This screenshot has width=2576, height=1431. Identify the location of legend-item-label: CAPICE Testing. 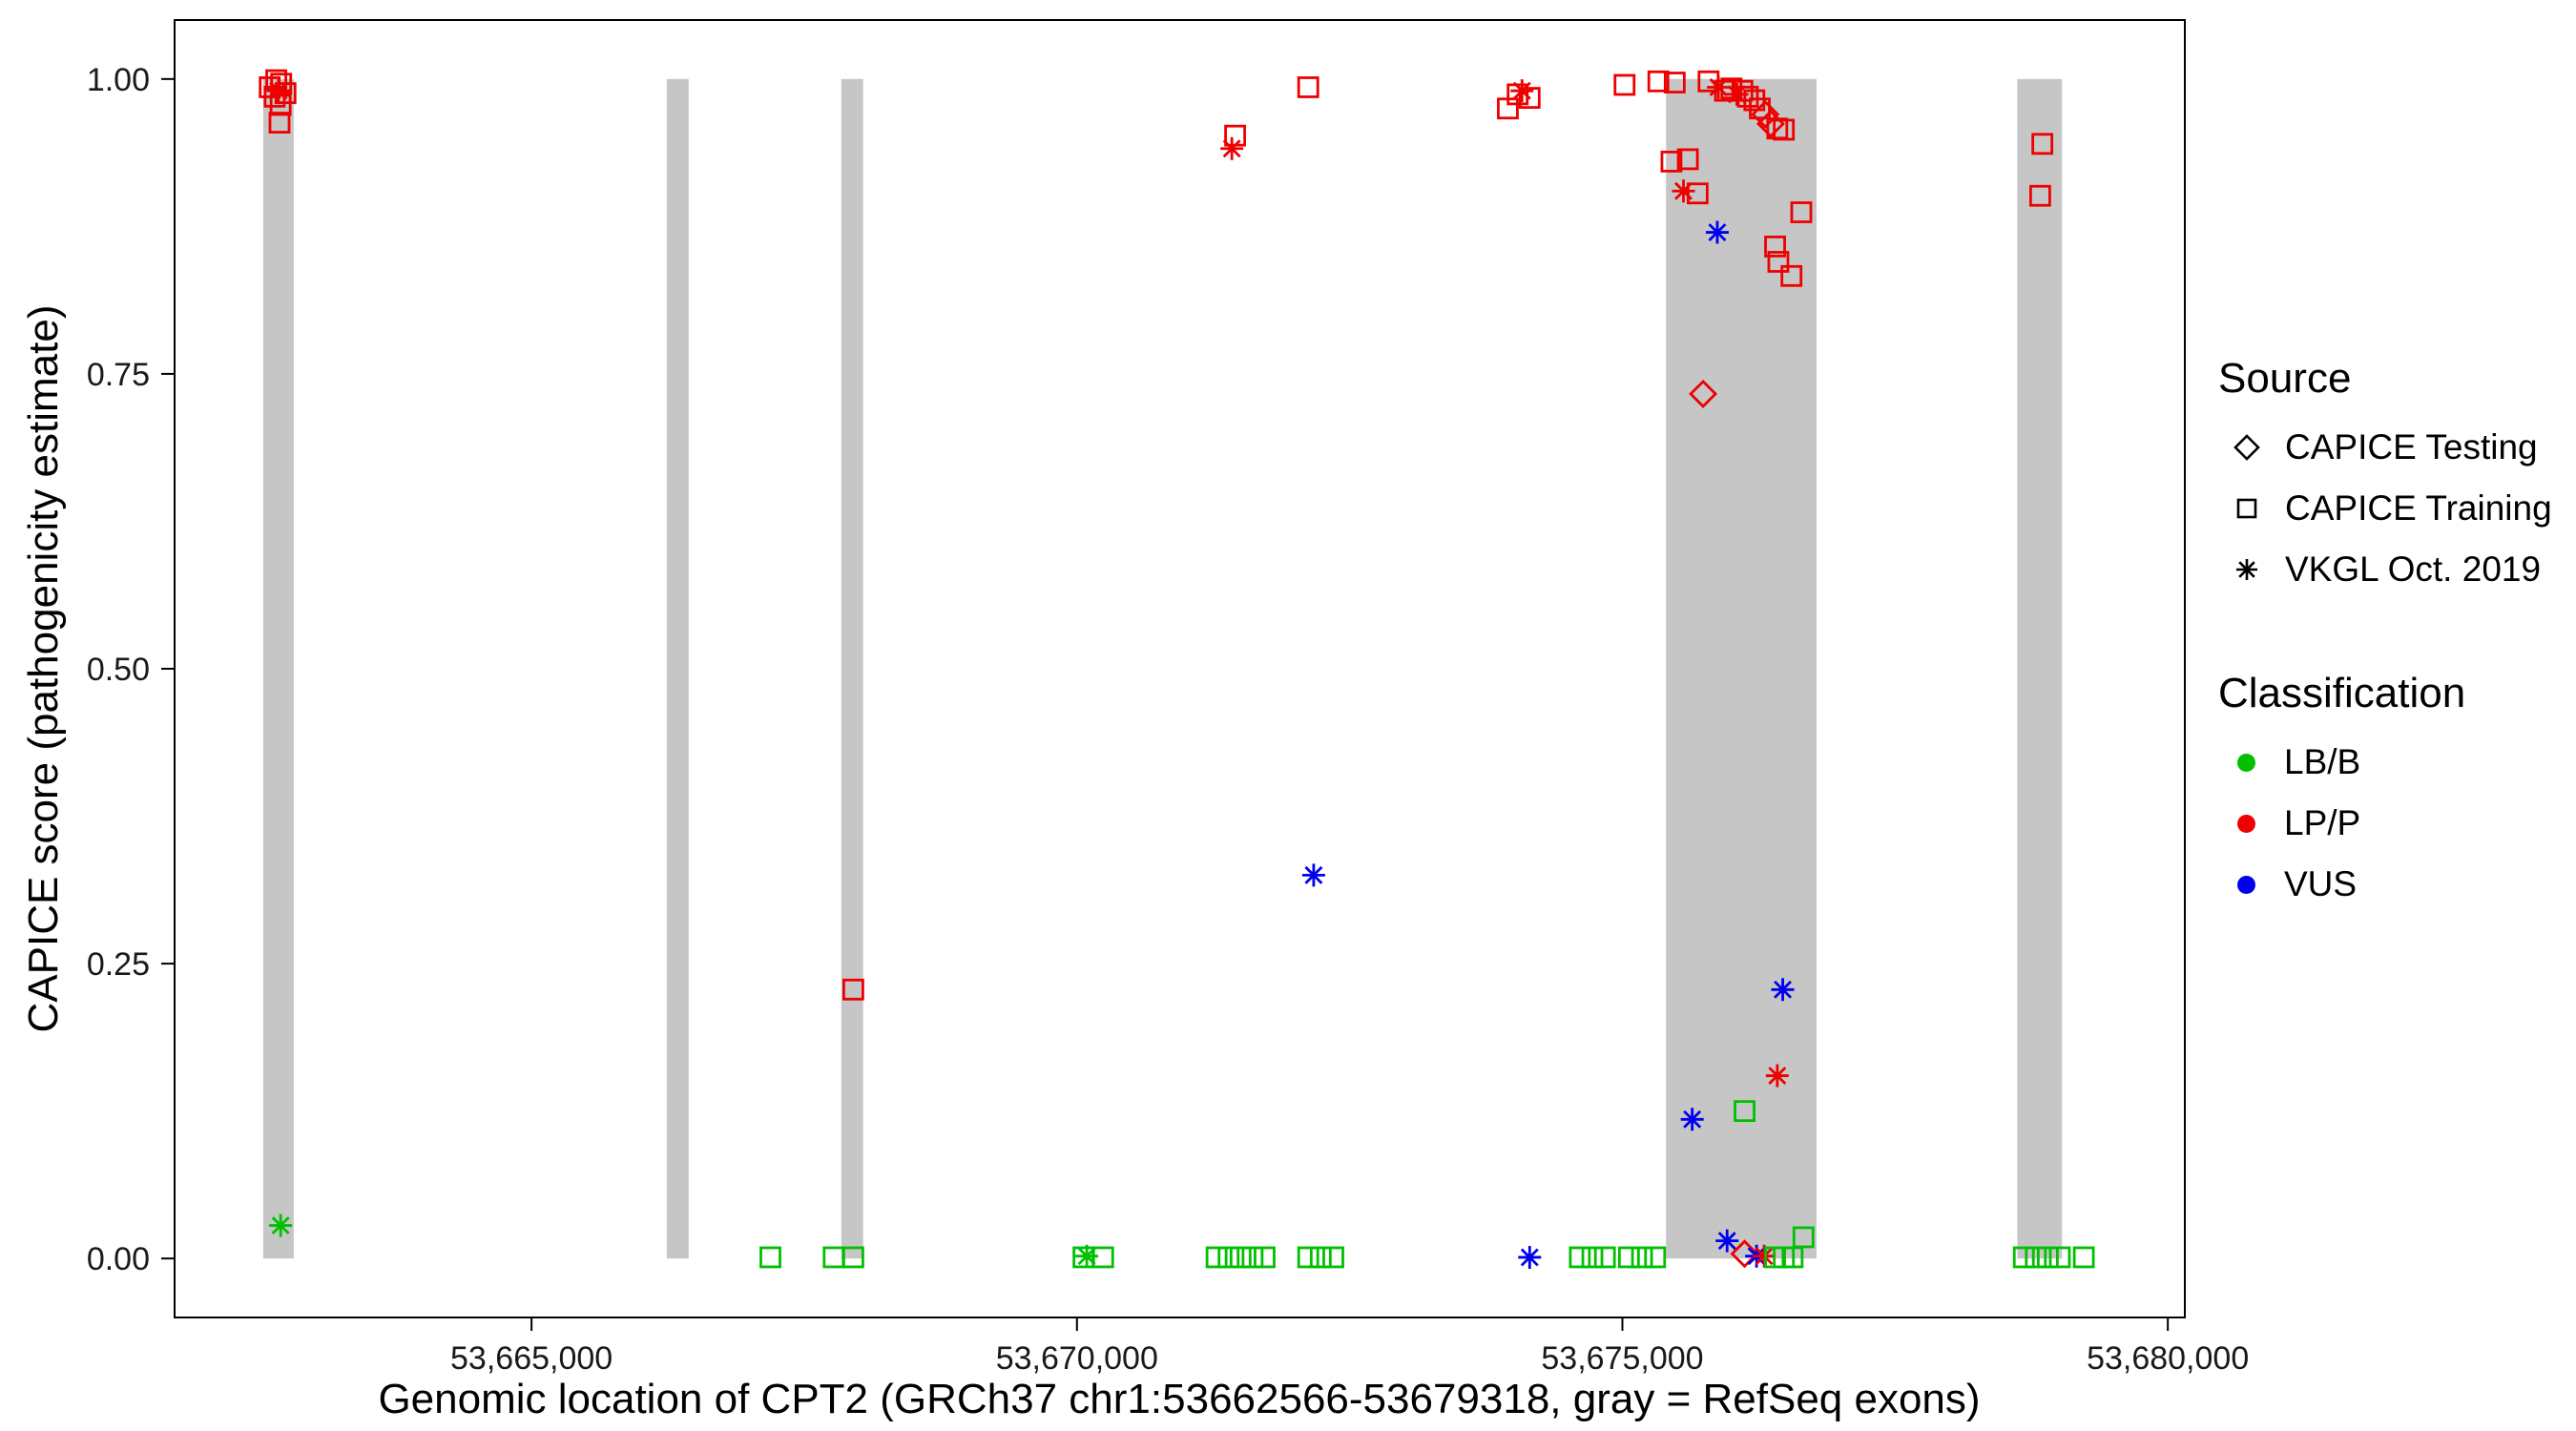
(2411, 447).